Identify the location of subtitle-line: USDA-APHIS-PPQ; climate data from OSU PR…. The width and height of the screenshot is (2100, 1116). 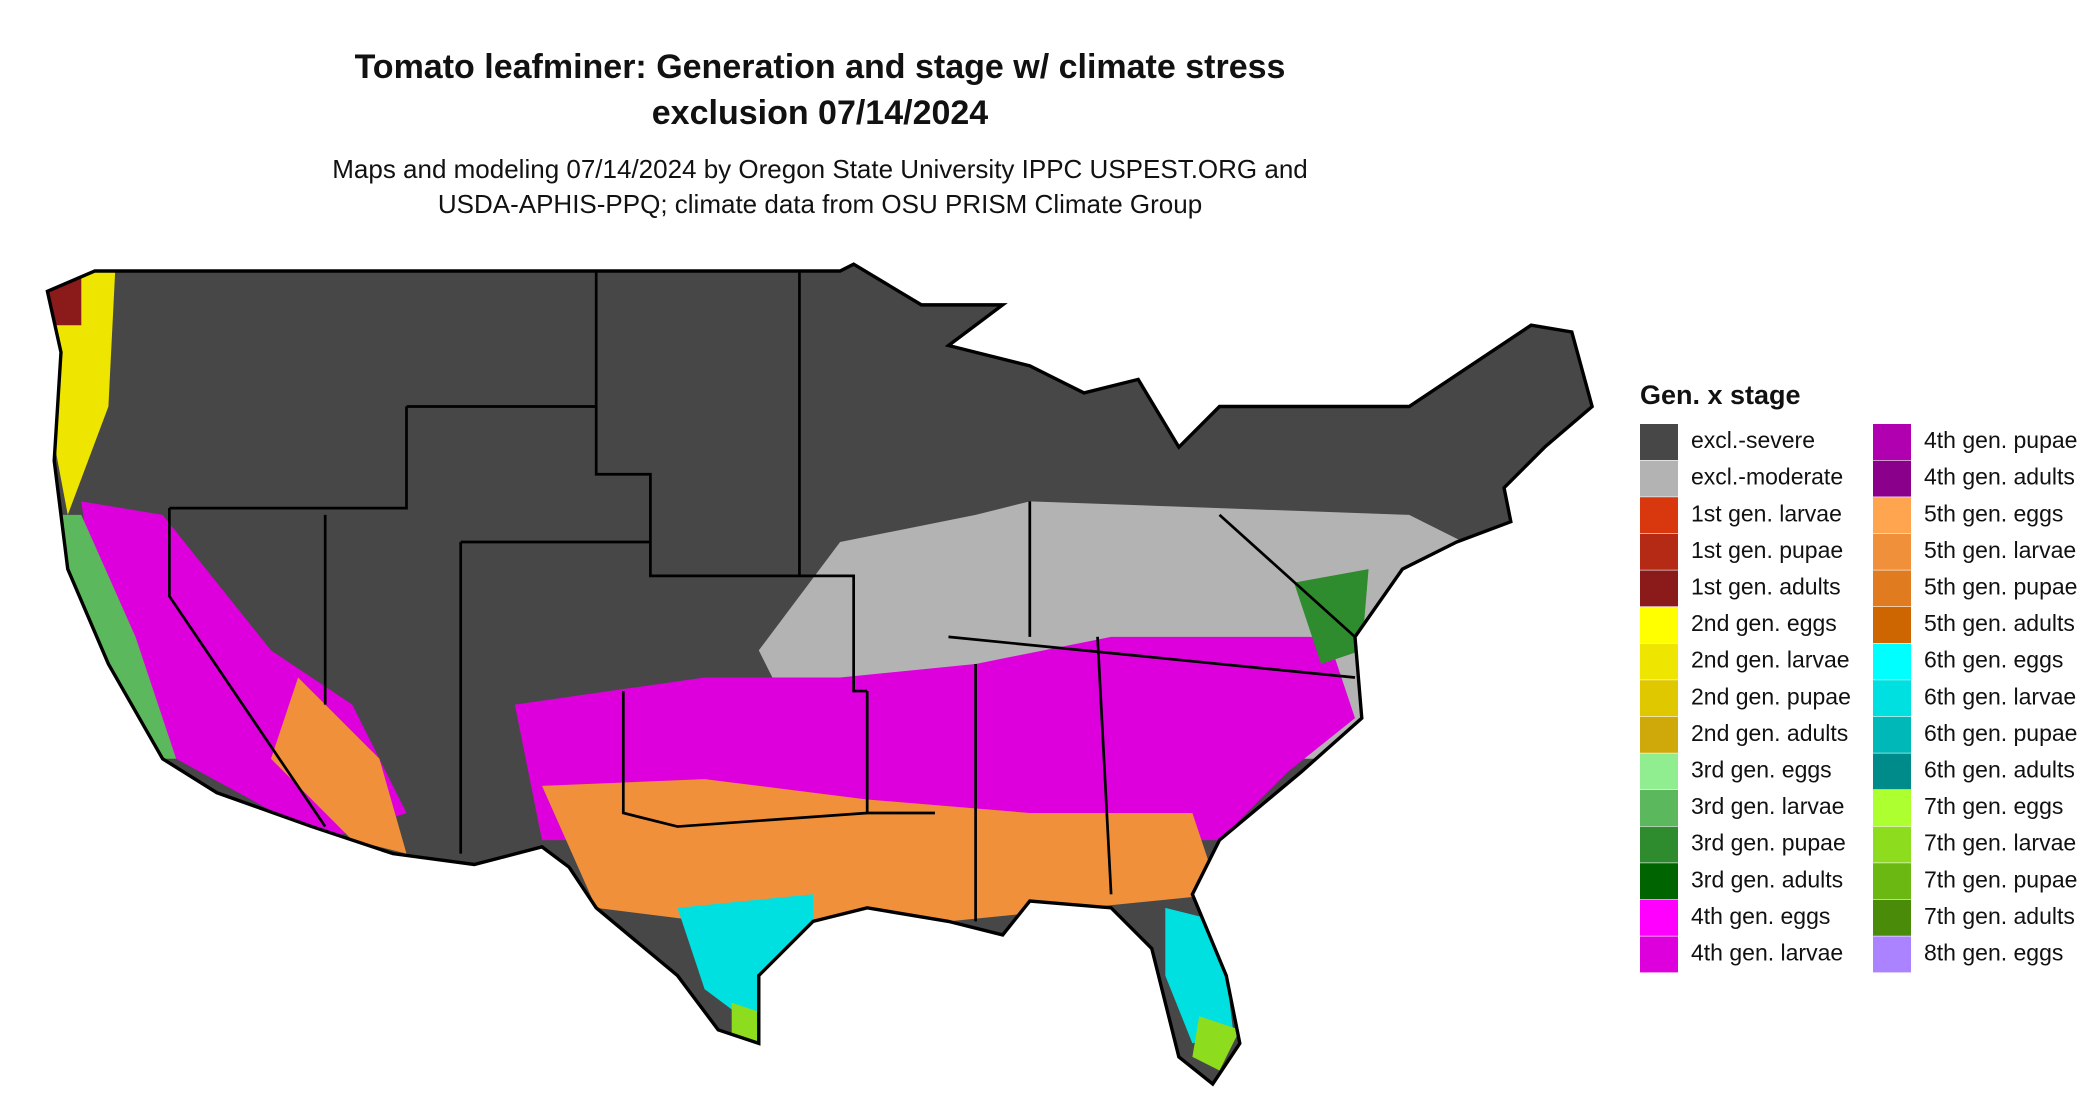
(820, 204).